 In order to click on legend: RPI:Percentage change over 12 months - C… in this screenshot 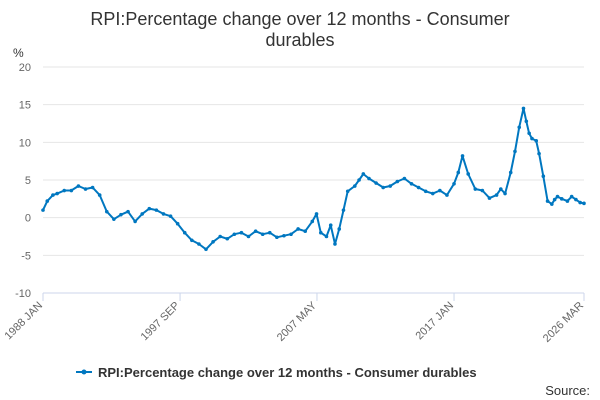, I will do `click(276, 372)`.